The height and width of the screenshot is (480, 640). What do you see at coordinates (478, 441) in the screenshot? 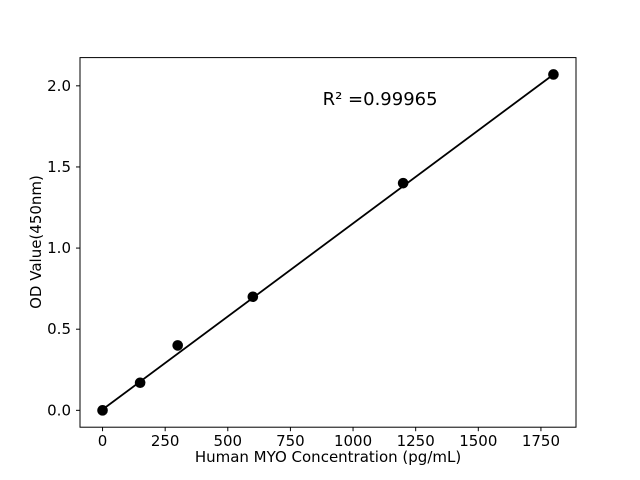
I see `x-tick-label: 1500` at bounding box center [478, 441].